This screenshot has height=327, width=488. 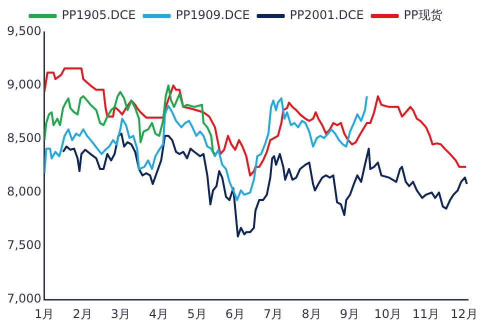 I want to click on y-tick-label: 7,500, so click(x=24, y=245).